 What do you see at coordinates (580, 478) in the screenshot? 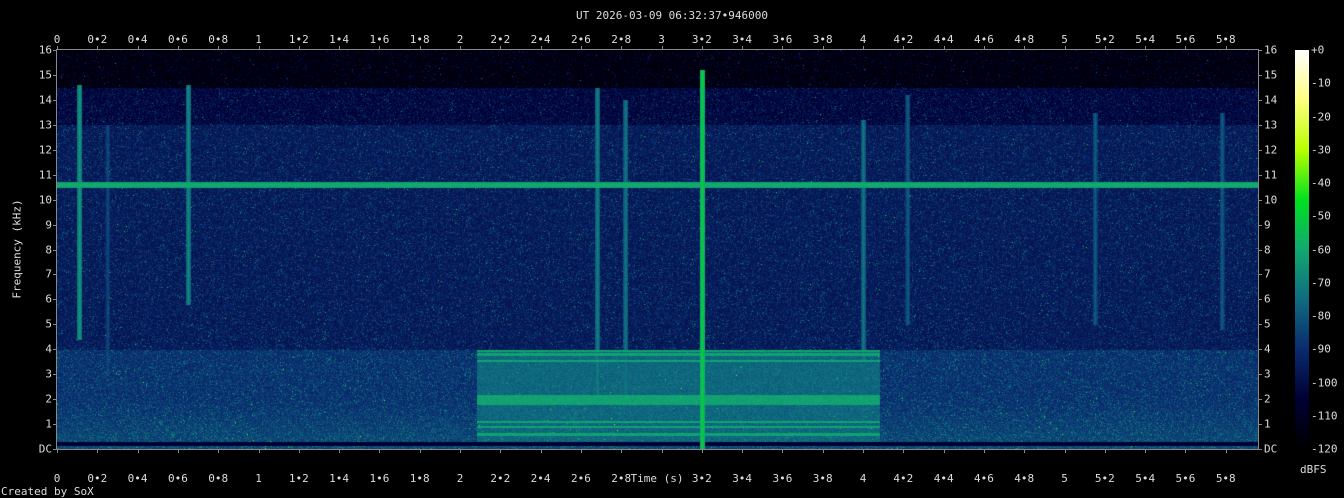
I see `x-tick-label-bottom: 2•6` at bounding box center [580, 478].